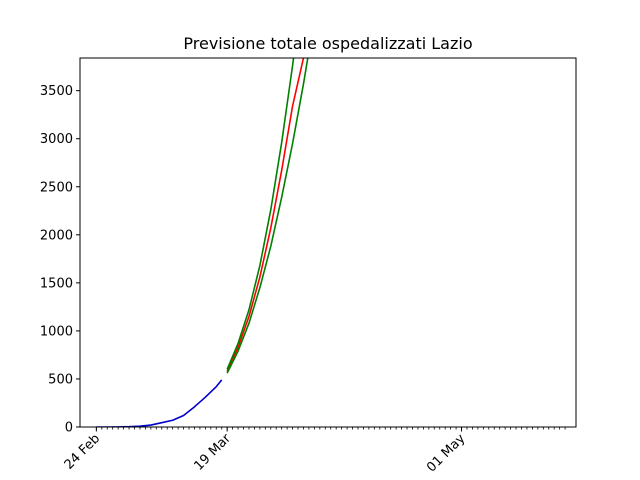 The height and width of the screenshot is (480, 640). Describe the element at coordinates (56, 139) in the screenshot. I see `y-tick-label: 3000` at that location.